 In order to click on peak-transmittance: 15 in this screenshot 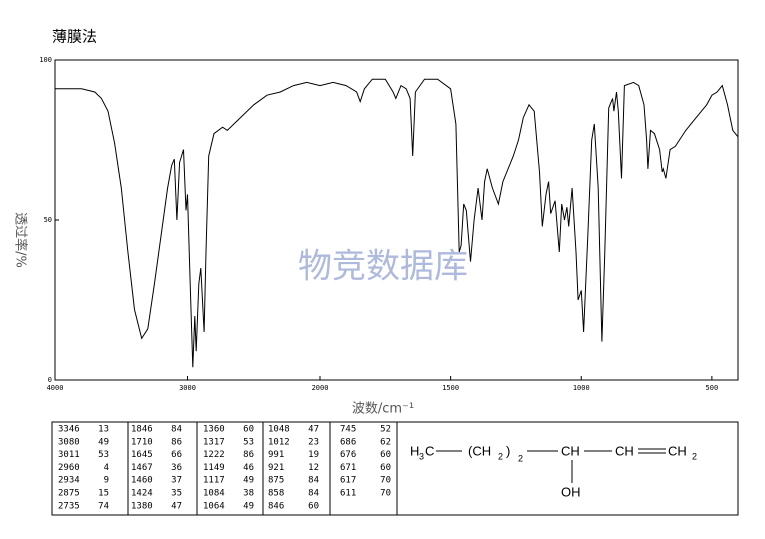, I will do `click(103, 494)`.